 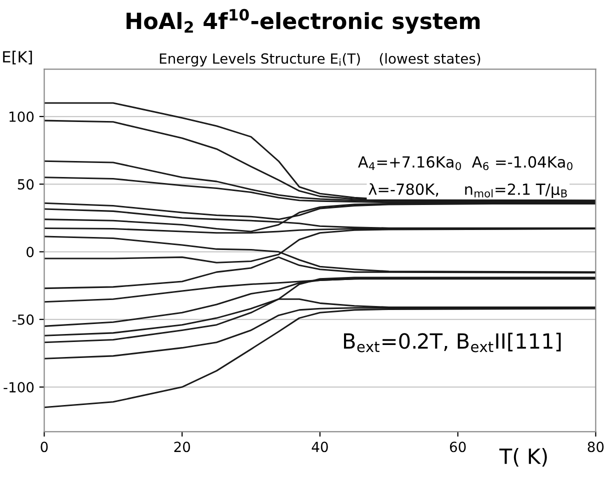 I want to click on y-tick-label: 100, so click(x=22, y=116).